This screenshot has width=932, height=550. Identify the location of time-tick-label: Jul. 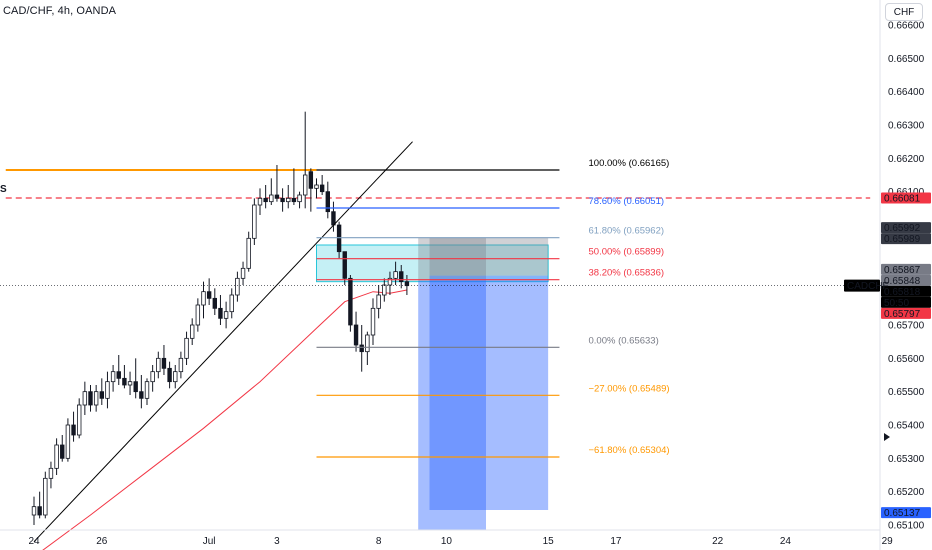
(209, 541).